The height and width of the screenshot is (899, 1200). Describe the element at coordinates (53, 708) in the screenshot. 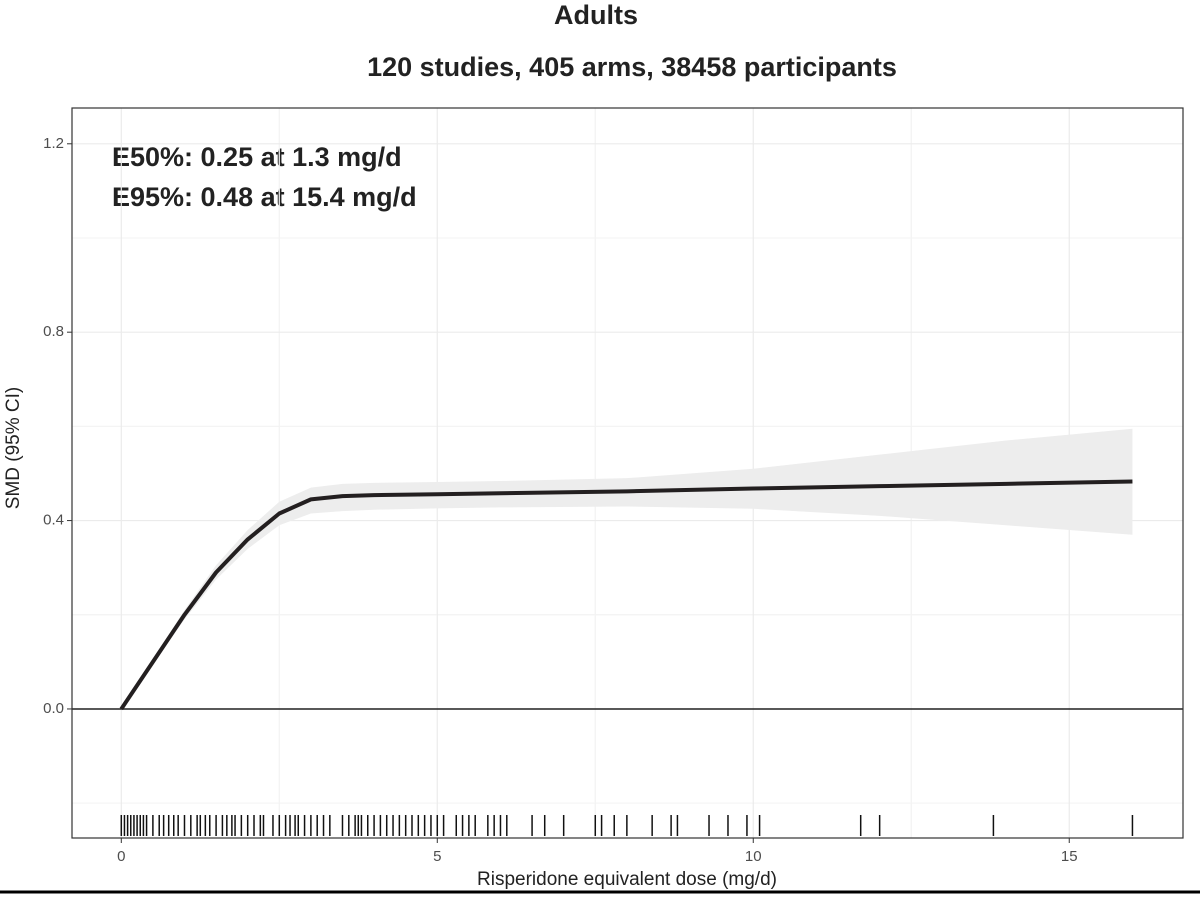

I see `y-tick-label: 0.0` at that location.